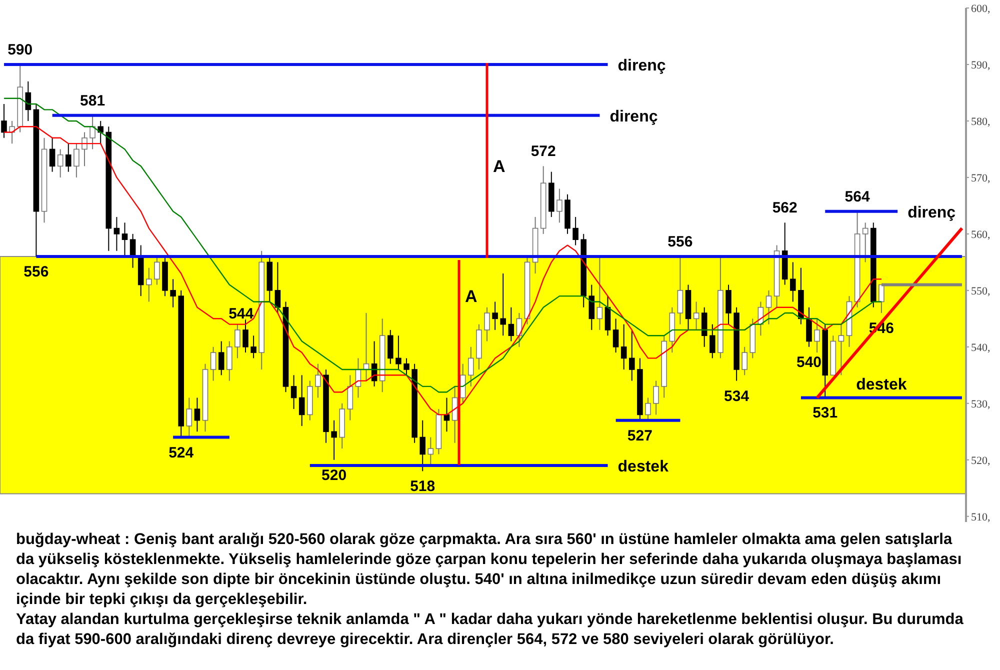 This screenshot has height=670, width=1000. I want to click on text: 581, so click(93, 101).